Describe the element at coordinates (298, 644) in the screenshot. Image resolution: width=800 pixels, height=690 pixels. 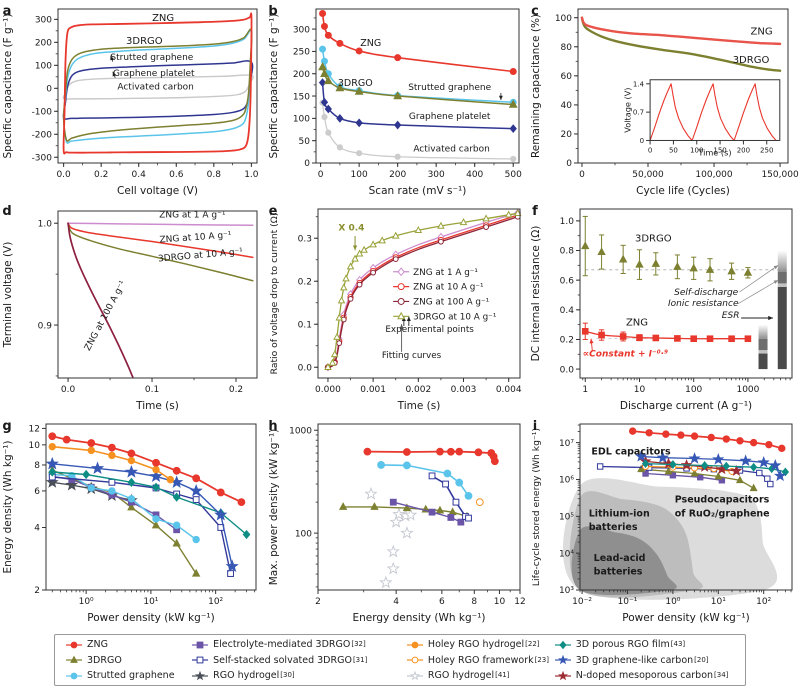
I see `legend-item: Electrolyte-mediated 3DRGO [32]` at that location.